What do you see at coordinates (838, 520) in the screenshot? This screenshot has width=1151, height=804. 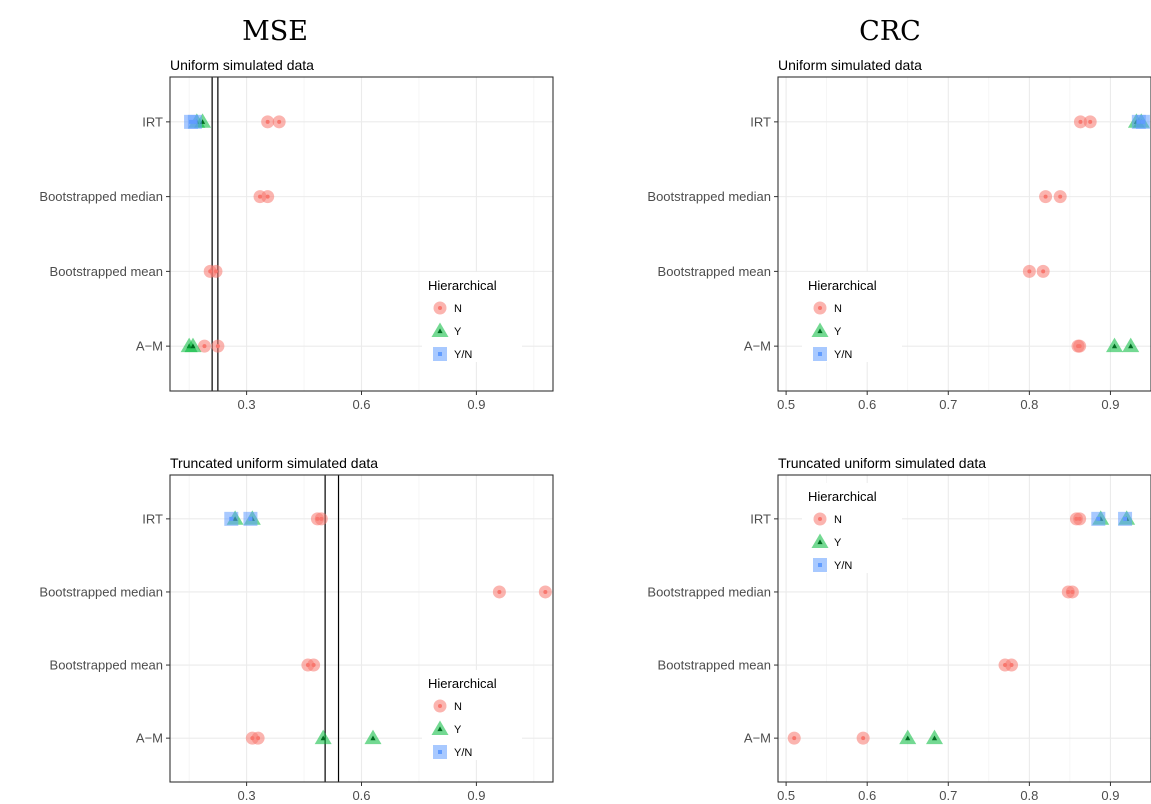 I see `legend-label: N` at bounding box center [838, 520].